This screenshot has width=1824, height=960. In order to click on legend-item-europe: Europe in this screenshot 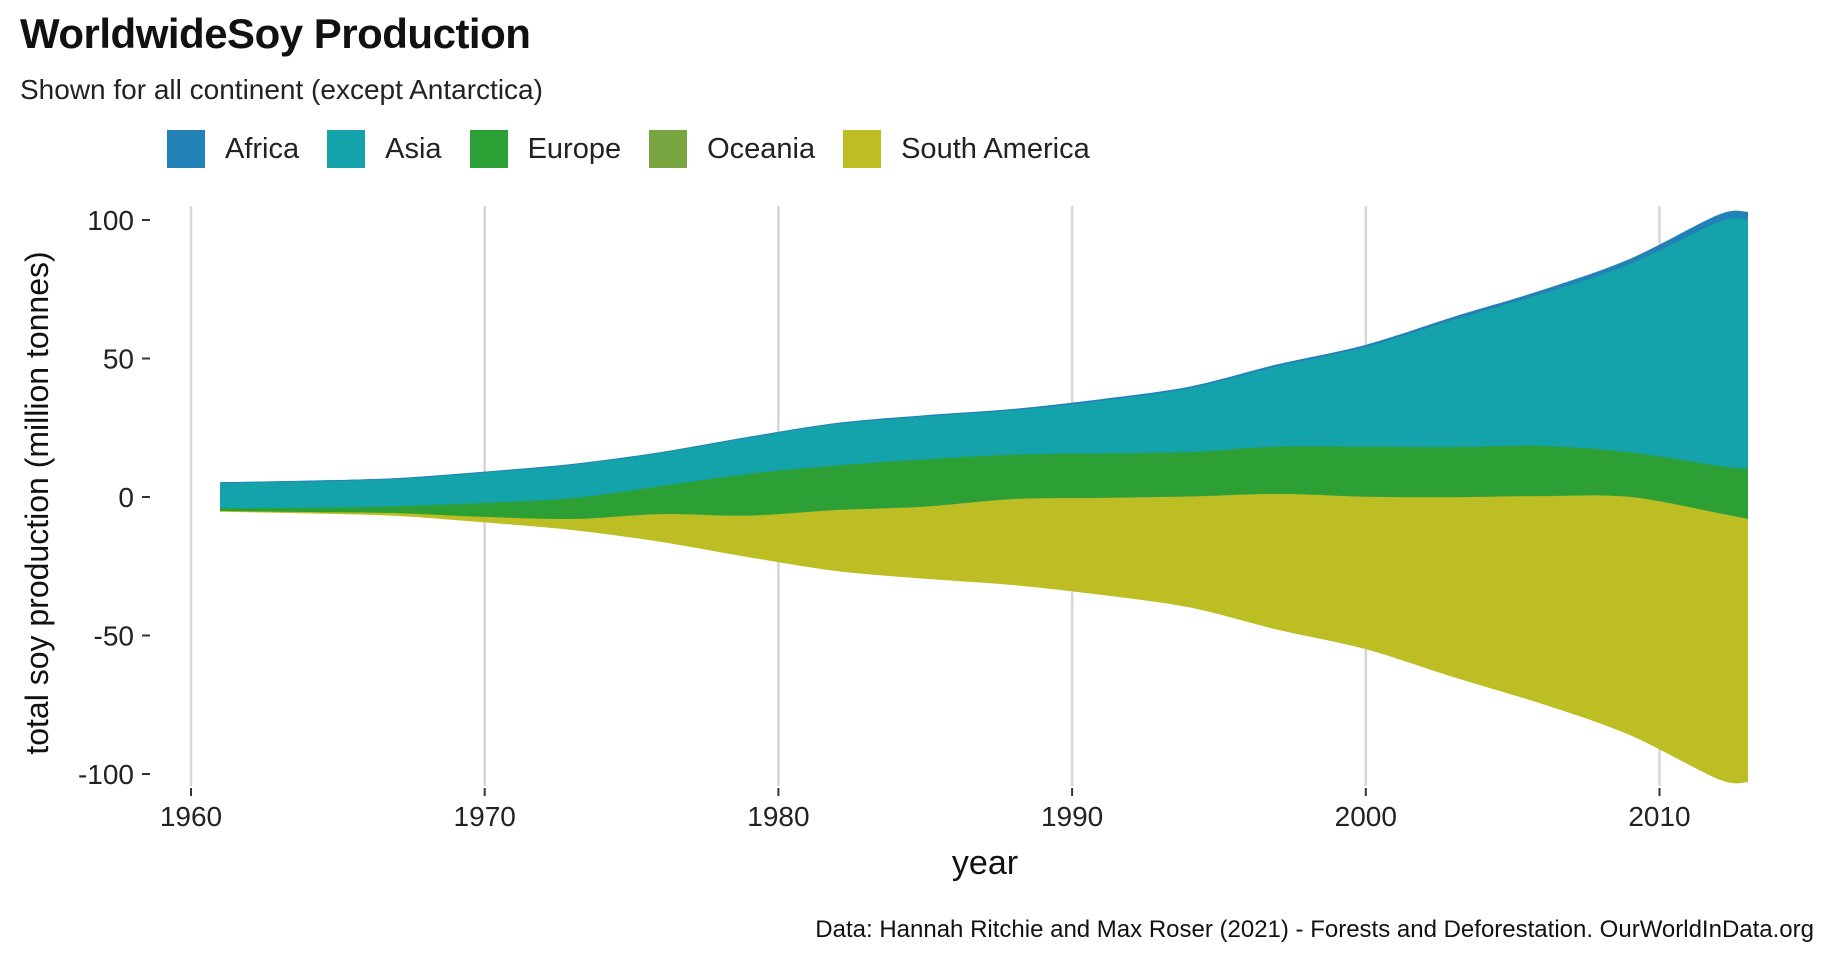, I will do `click(545, 149)`.